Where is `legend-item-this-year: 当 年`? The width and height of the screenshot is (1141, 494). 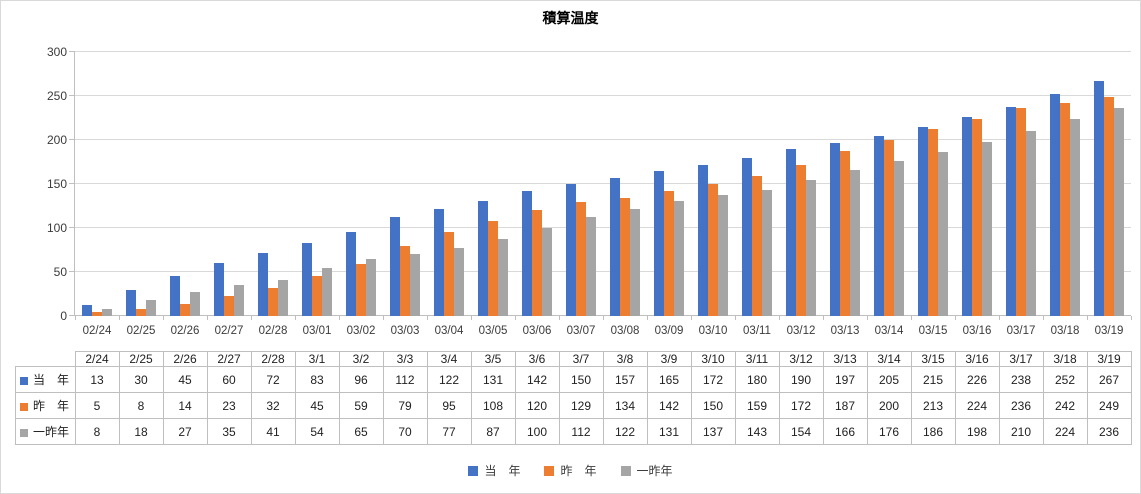
legend-item-this-year: 当 年 is located at coordinates (494, 470).